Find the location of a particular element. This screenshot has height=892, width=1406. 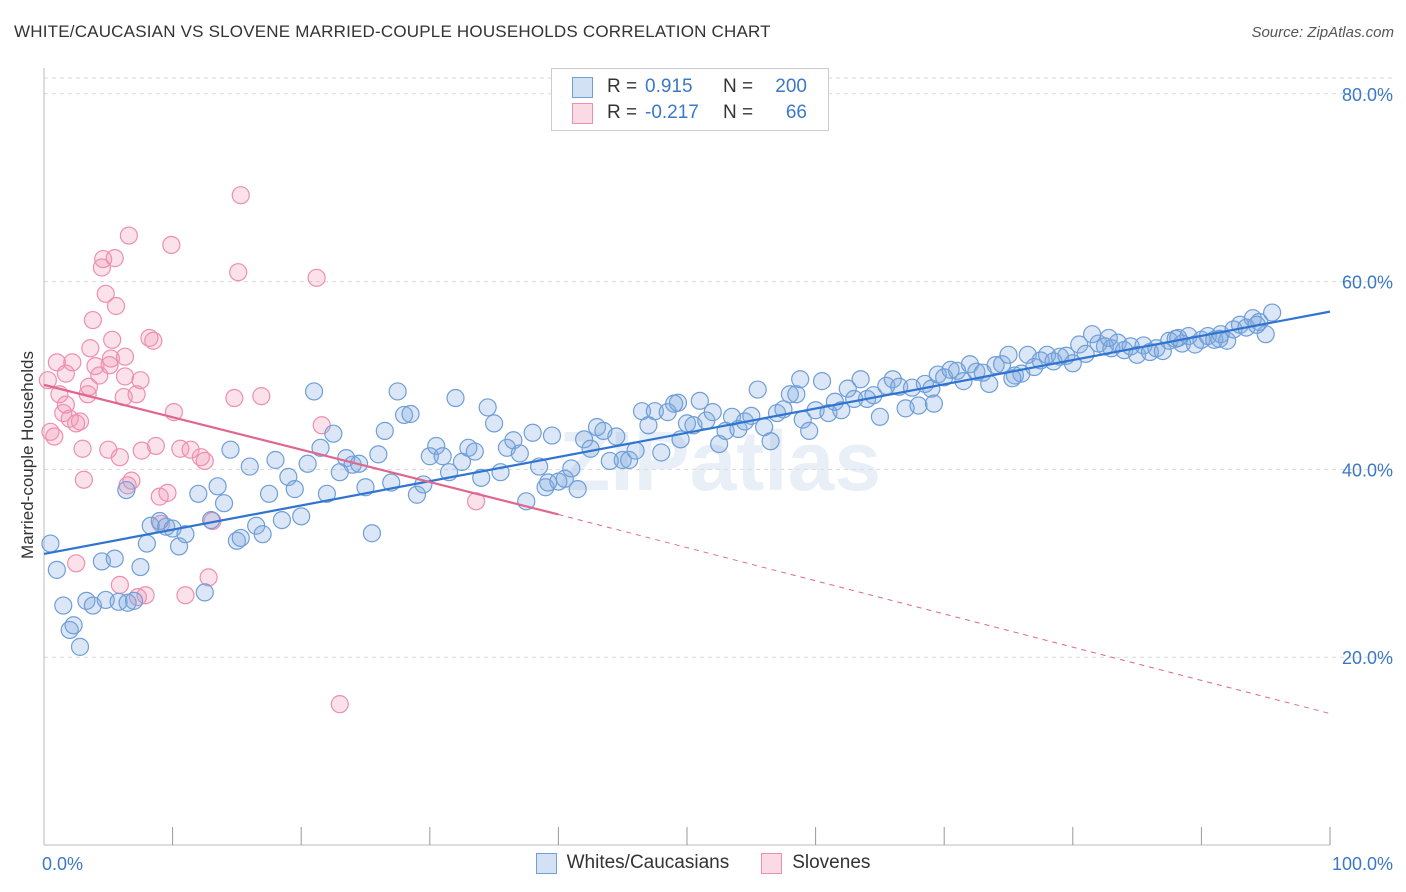

legend-r-label: R = is located at coordinates (622, 86).